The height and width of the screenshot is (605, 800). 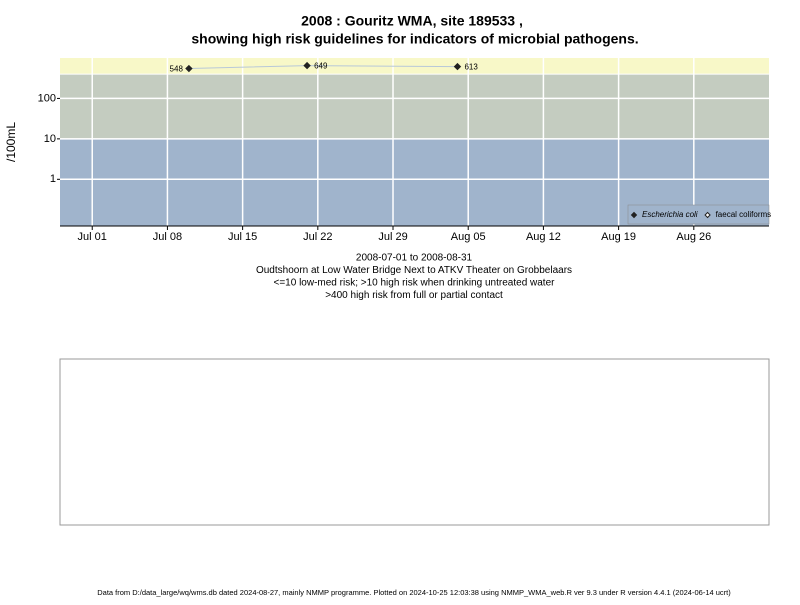 What do you see at coordinates (321, 66) in the screenshot?
I see `data-label: 649` at bounding box center [321, 66].